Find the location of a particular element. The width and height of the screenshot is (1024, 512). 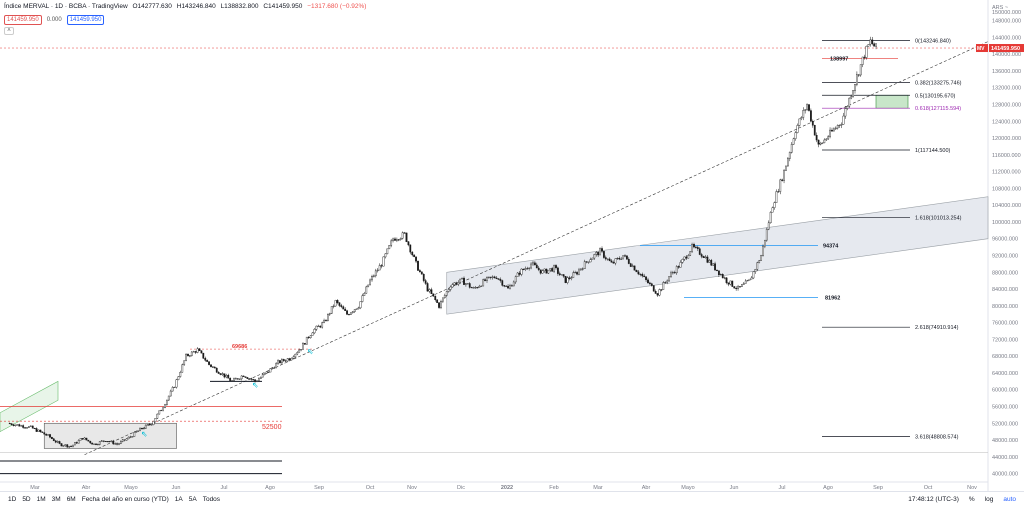

timeframe-5: Fecha del año en curso (YTD) is located at coordinates (125, 499).